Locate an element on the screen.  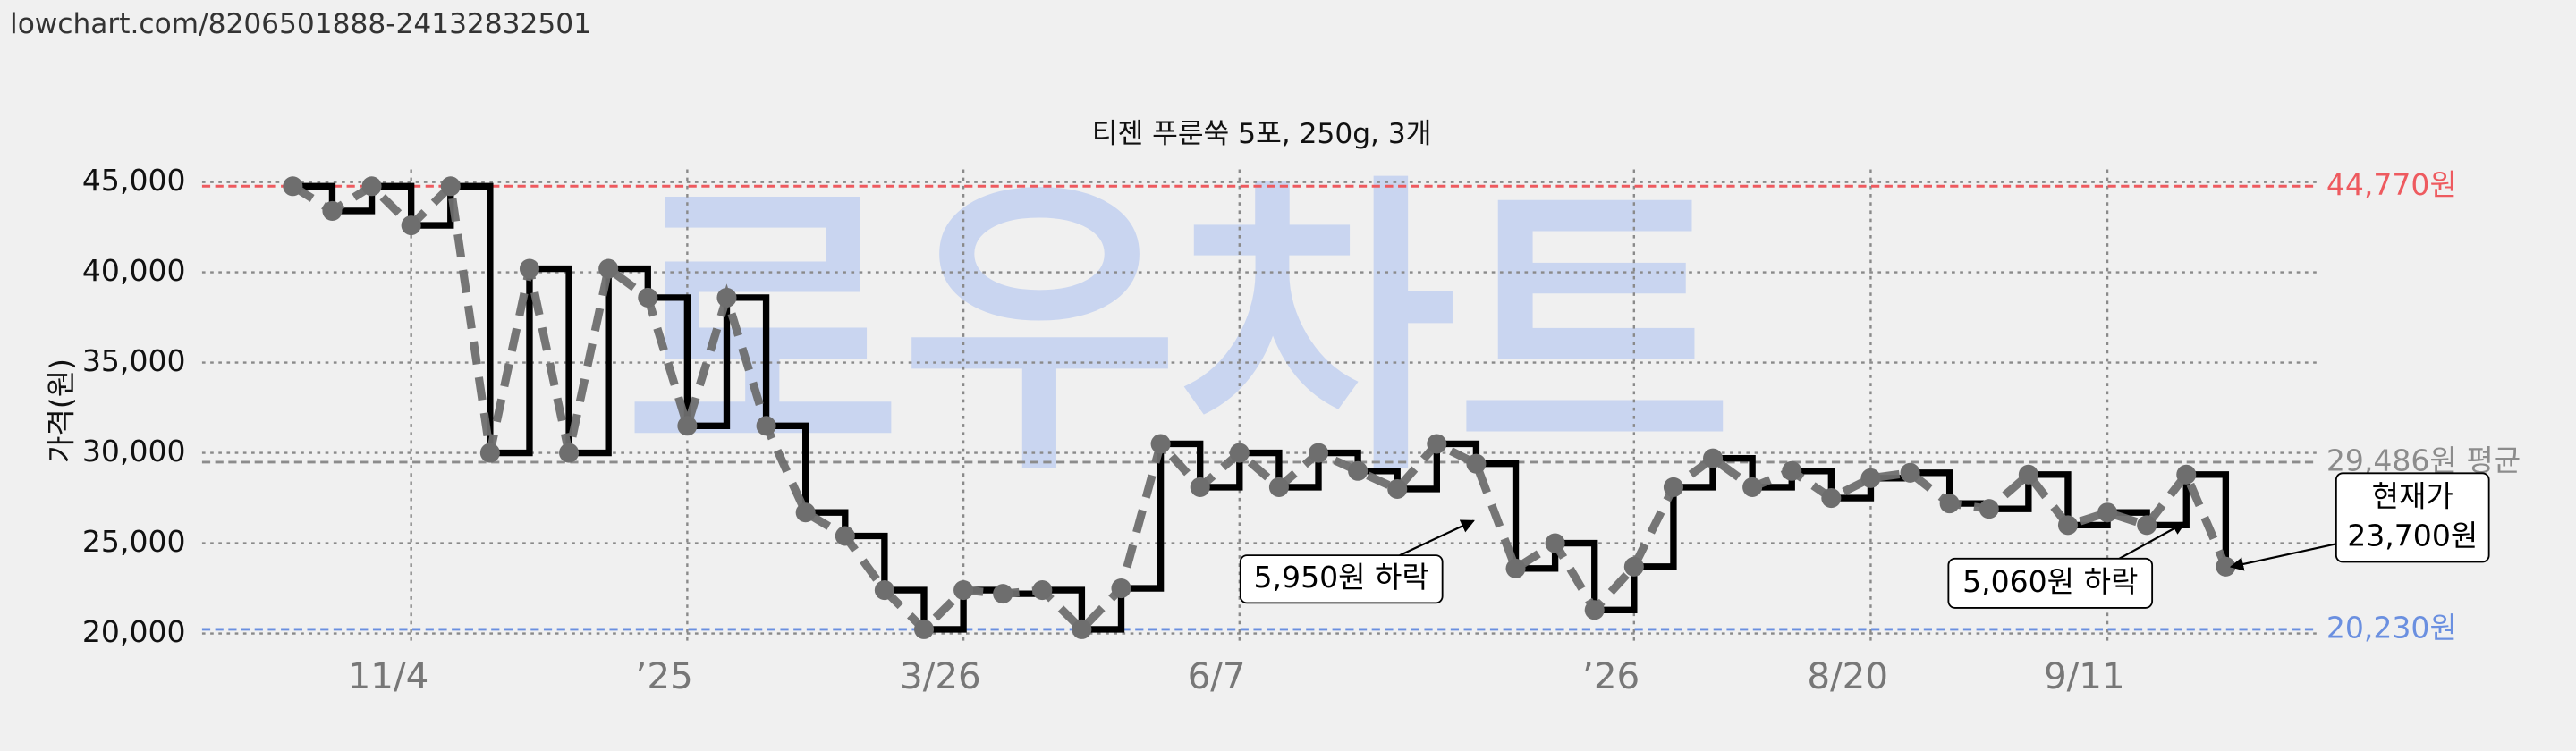
reference-label: 29,486원 평균 is located at coordinates (2423, 460).